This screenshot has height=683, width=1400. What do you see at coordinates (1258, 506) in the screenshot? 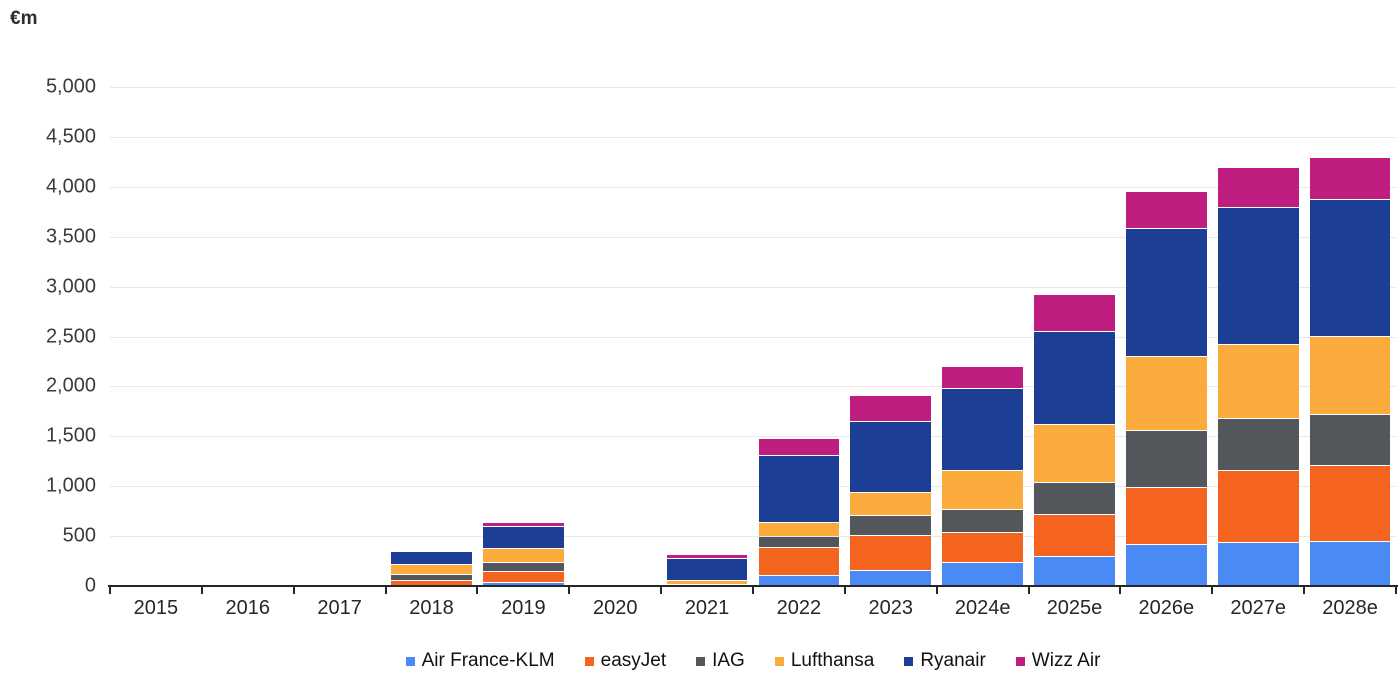
I see `bar-segment-easyjet-2027e` at bounding box center [1258, 506].